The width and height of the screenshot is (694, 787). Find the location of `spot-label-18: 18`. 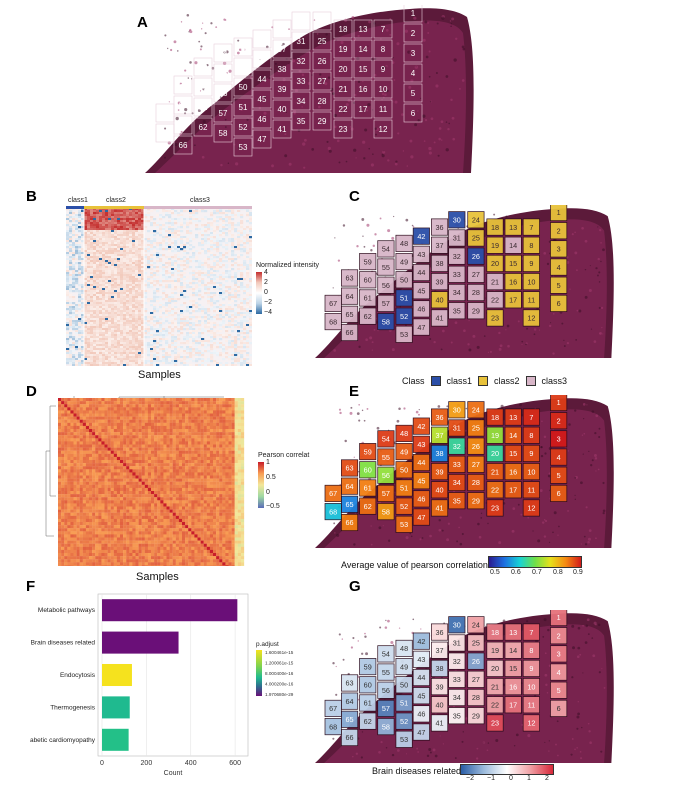

spot-label-18: 18 is located at coordinates (495, 417).